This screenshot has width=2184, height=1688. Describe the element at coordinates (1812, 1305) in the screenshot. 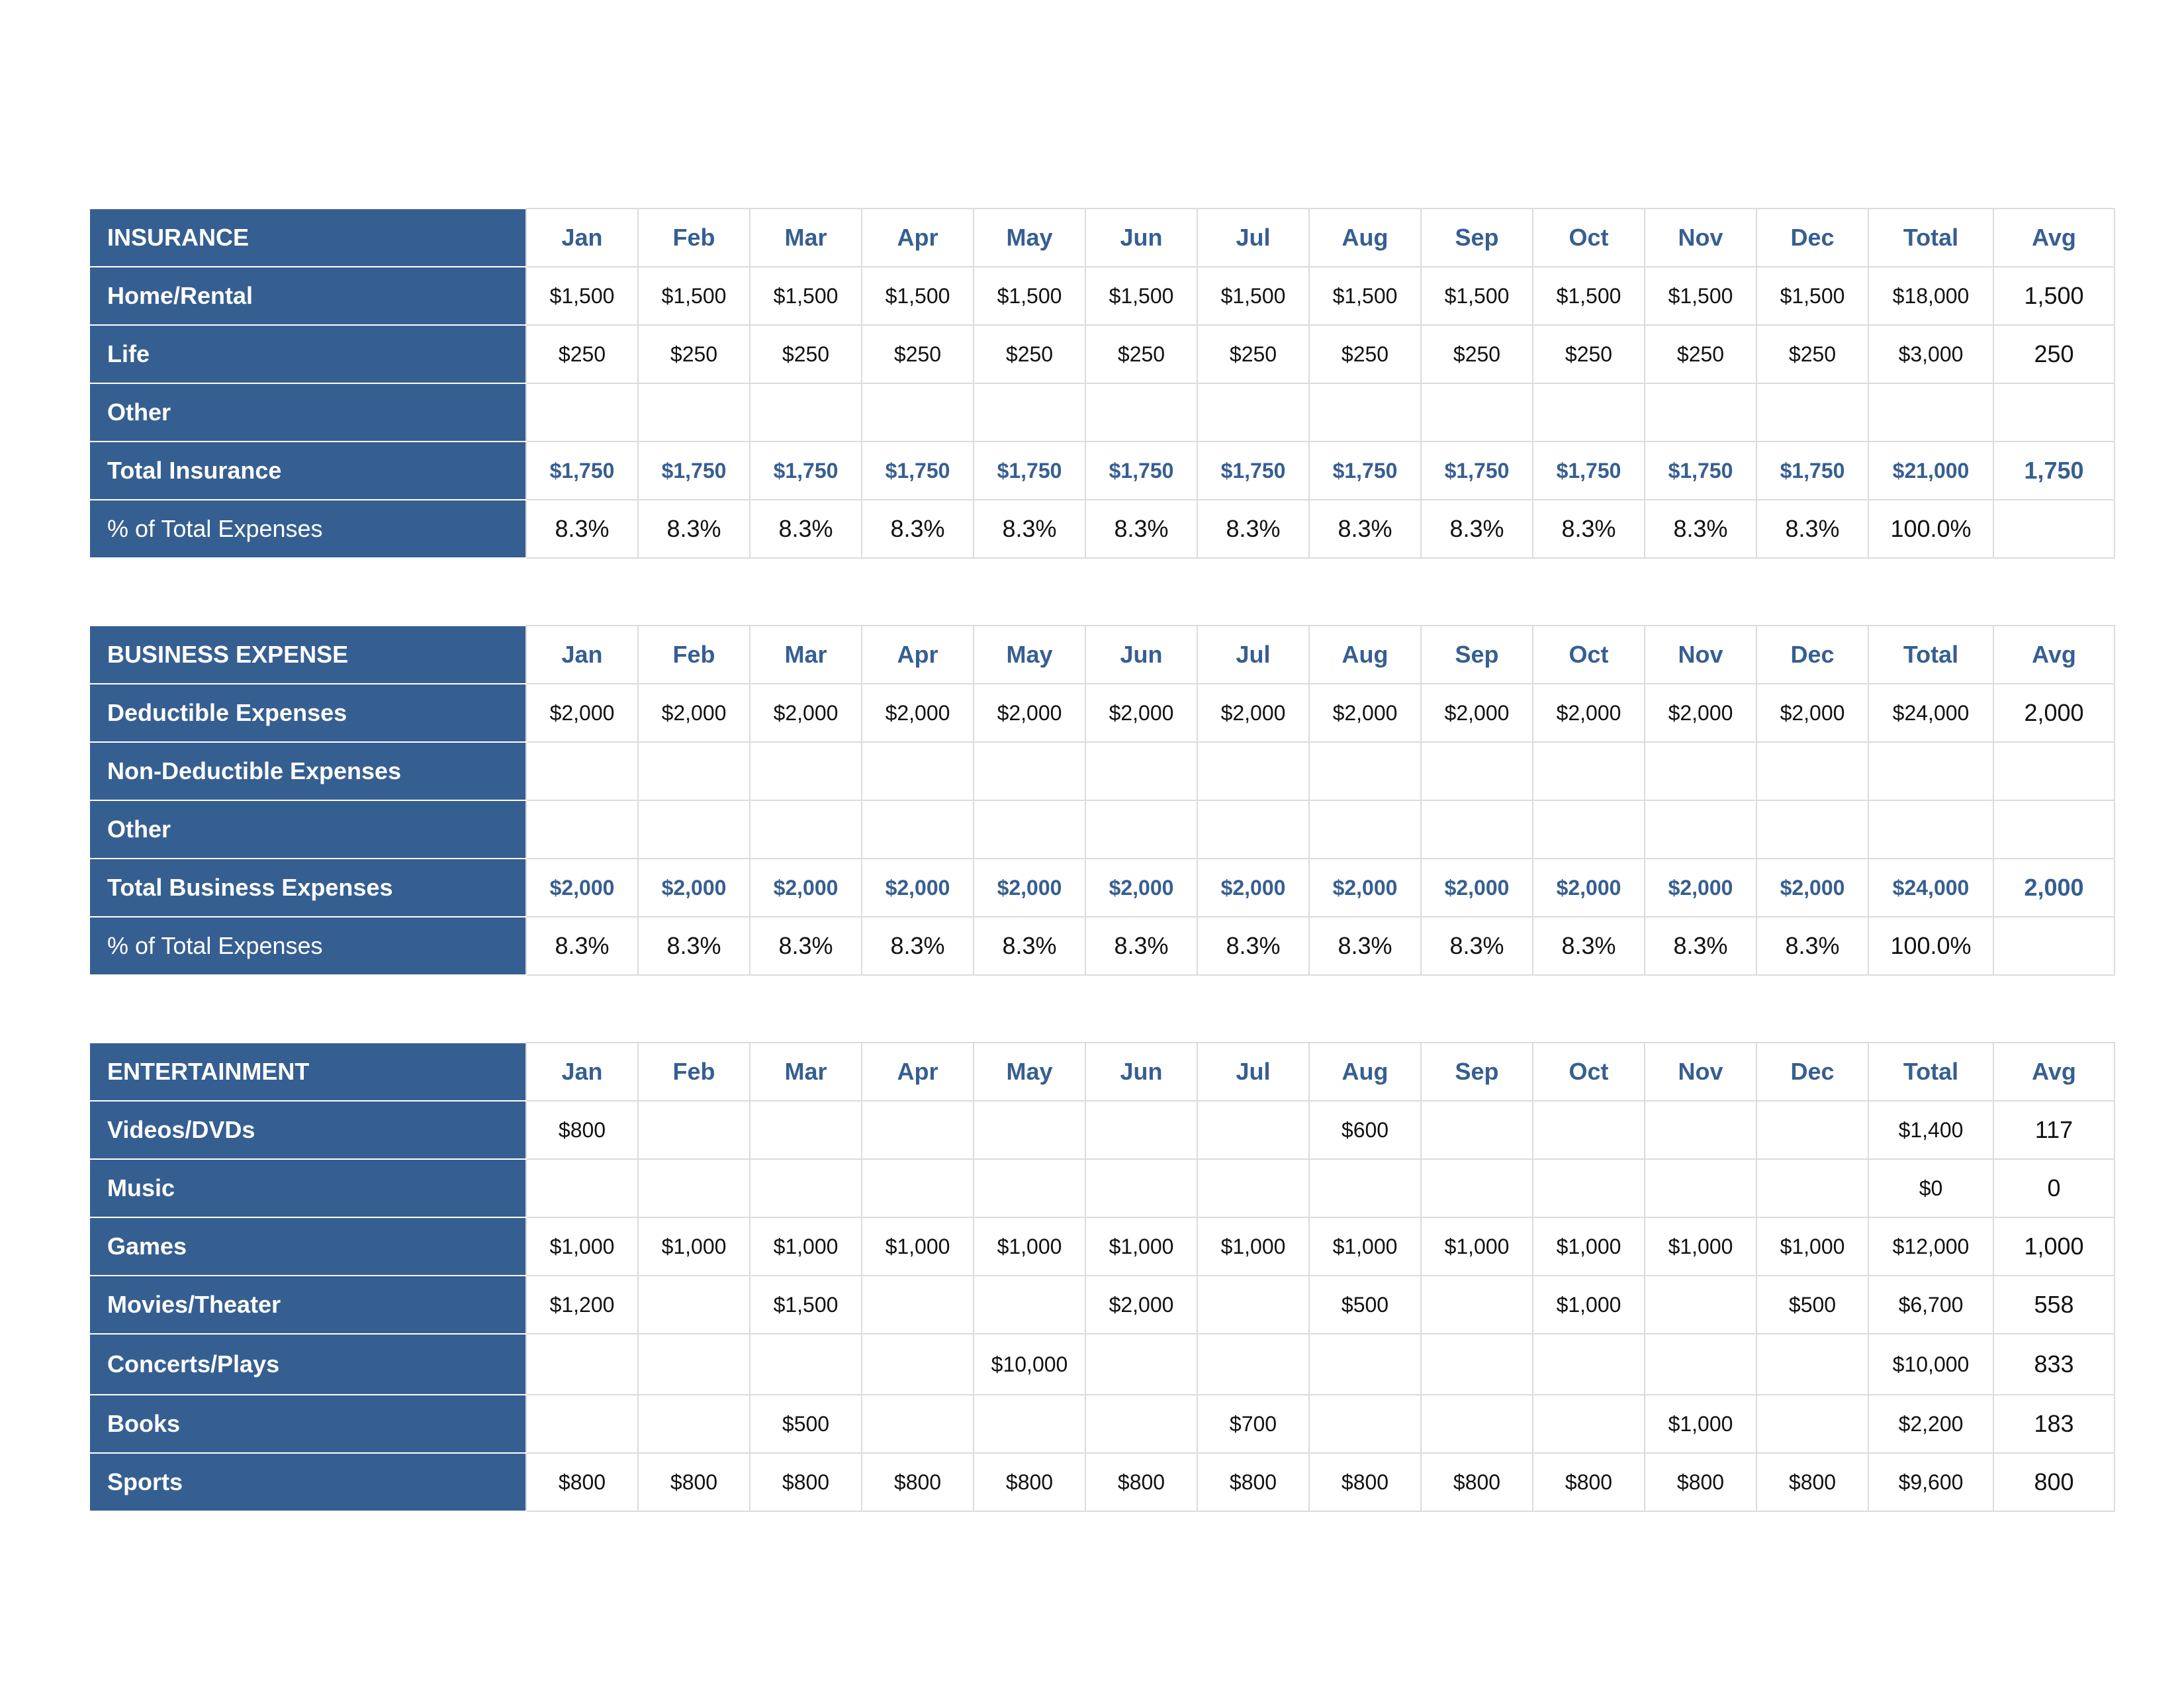

I see `cell-dec: $500` at that location.